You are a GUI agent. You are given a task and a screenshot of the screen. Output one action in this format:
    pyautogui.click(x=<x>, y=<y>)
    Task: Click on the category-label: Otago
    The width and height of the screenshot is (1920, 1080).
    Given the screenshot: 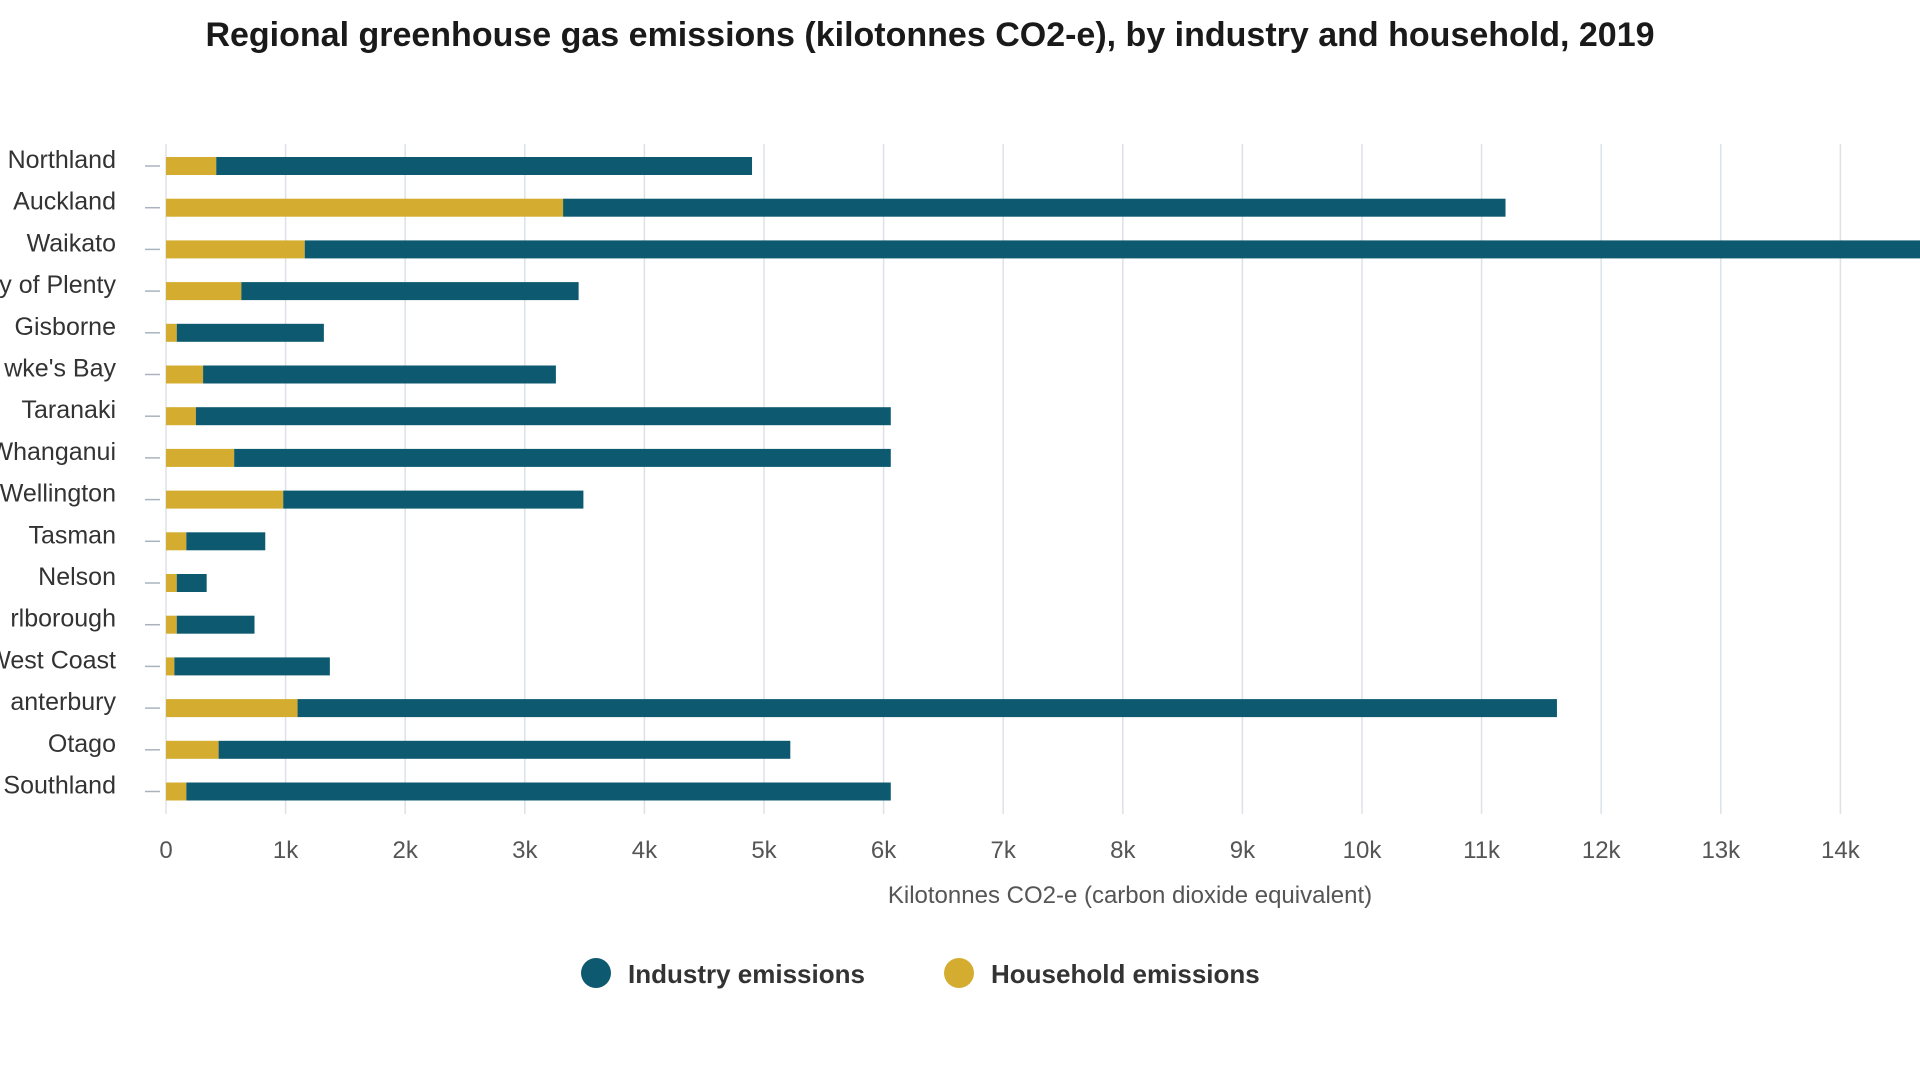 What is the action you would take?
    pyautogui.click(x=82, y=744)
    